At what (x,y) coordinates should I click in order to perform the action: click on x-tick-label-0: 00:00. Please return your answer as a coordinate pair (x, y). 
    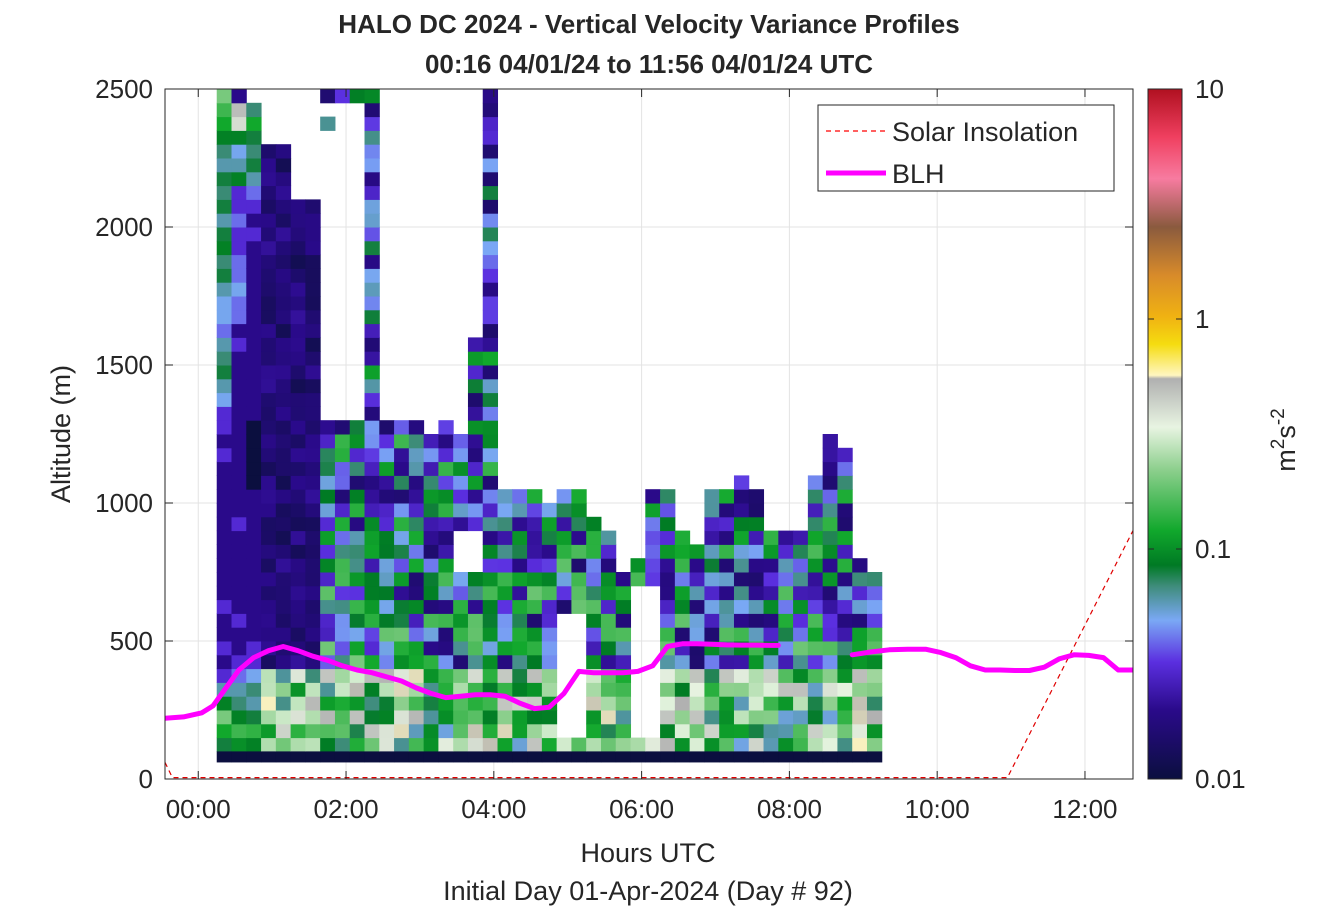
    Looking at the image, I should click on (198, 809).